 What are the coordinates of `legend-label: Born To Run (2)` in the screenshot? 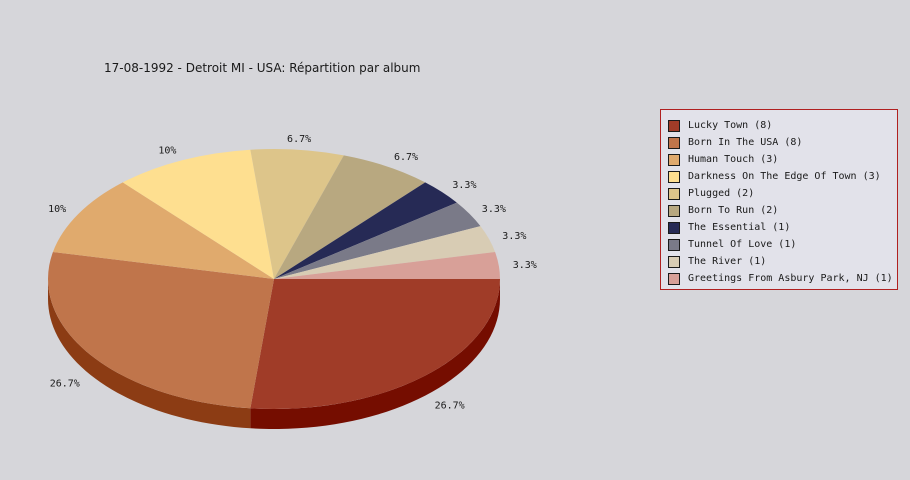 It's located at (733, 210).